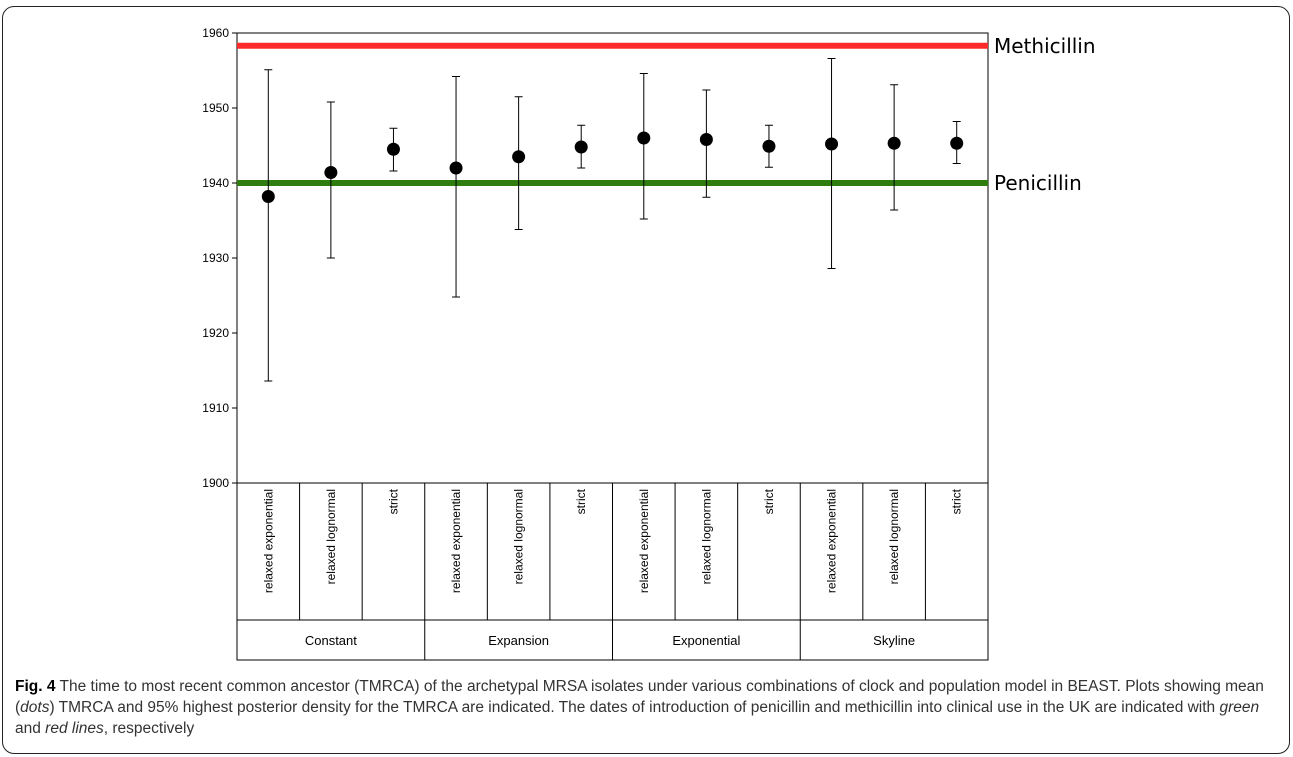  I want to click on group-label: Constant, so click(331, 640).